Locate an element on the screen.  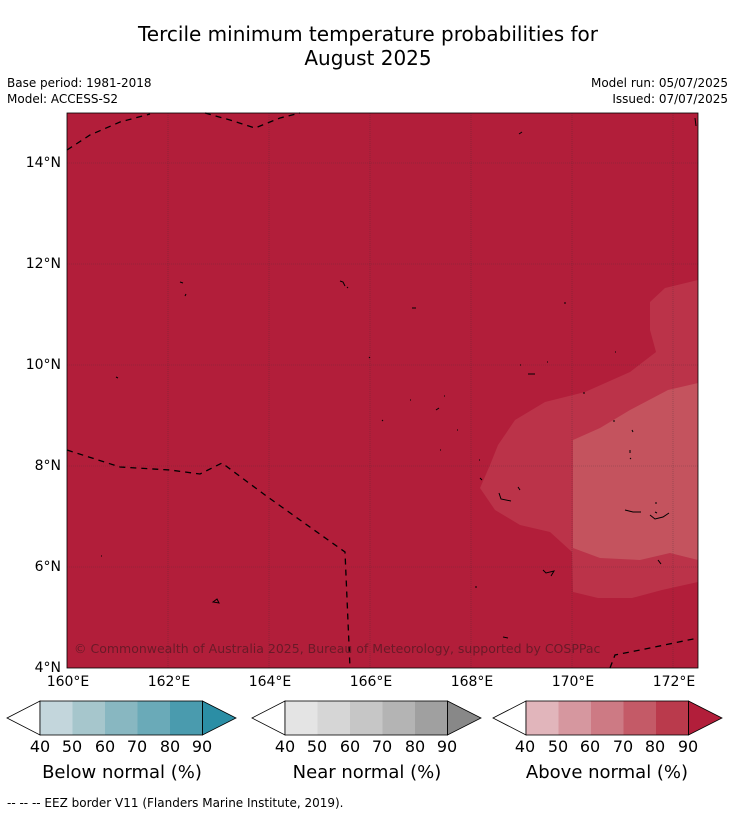
lat-label-6: 6°N is located at coordinates (47, 567).